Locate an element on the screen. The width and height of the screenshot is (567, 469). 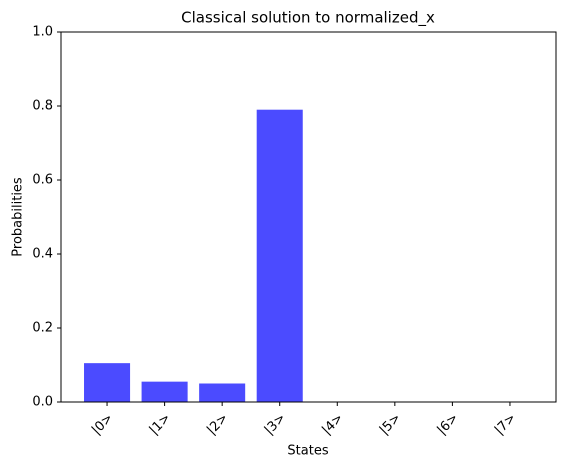
y-axis-label: Probabilities is located at coordinates (18, 217).